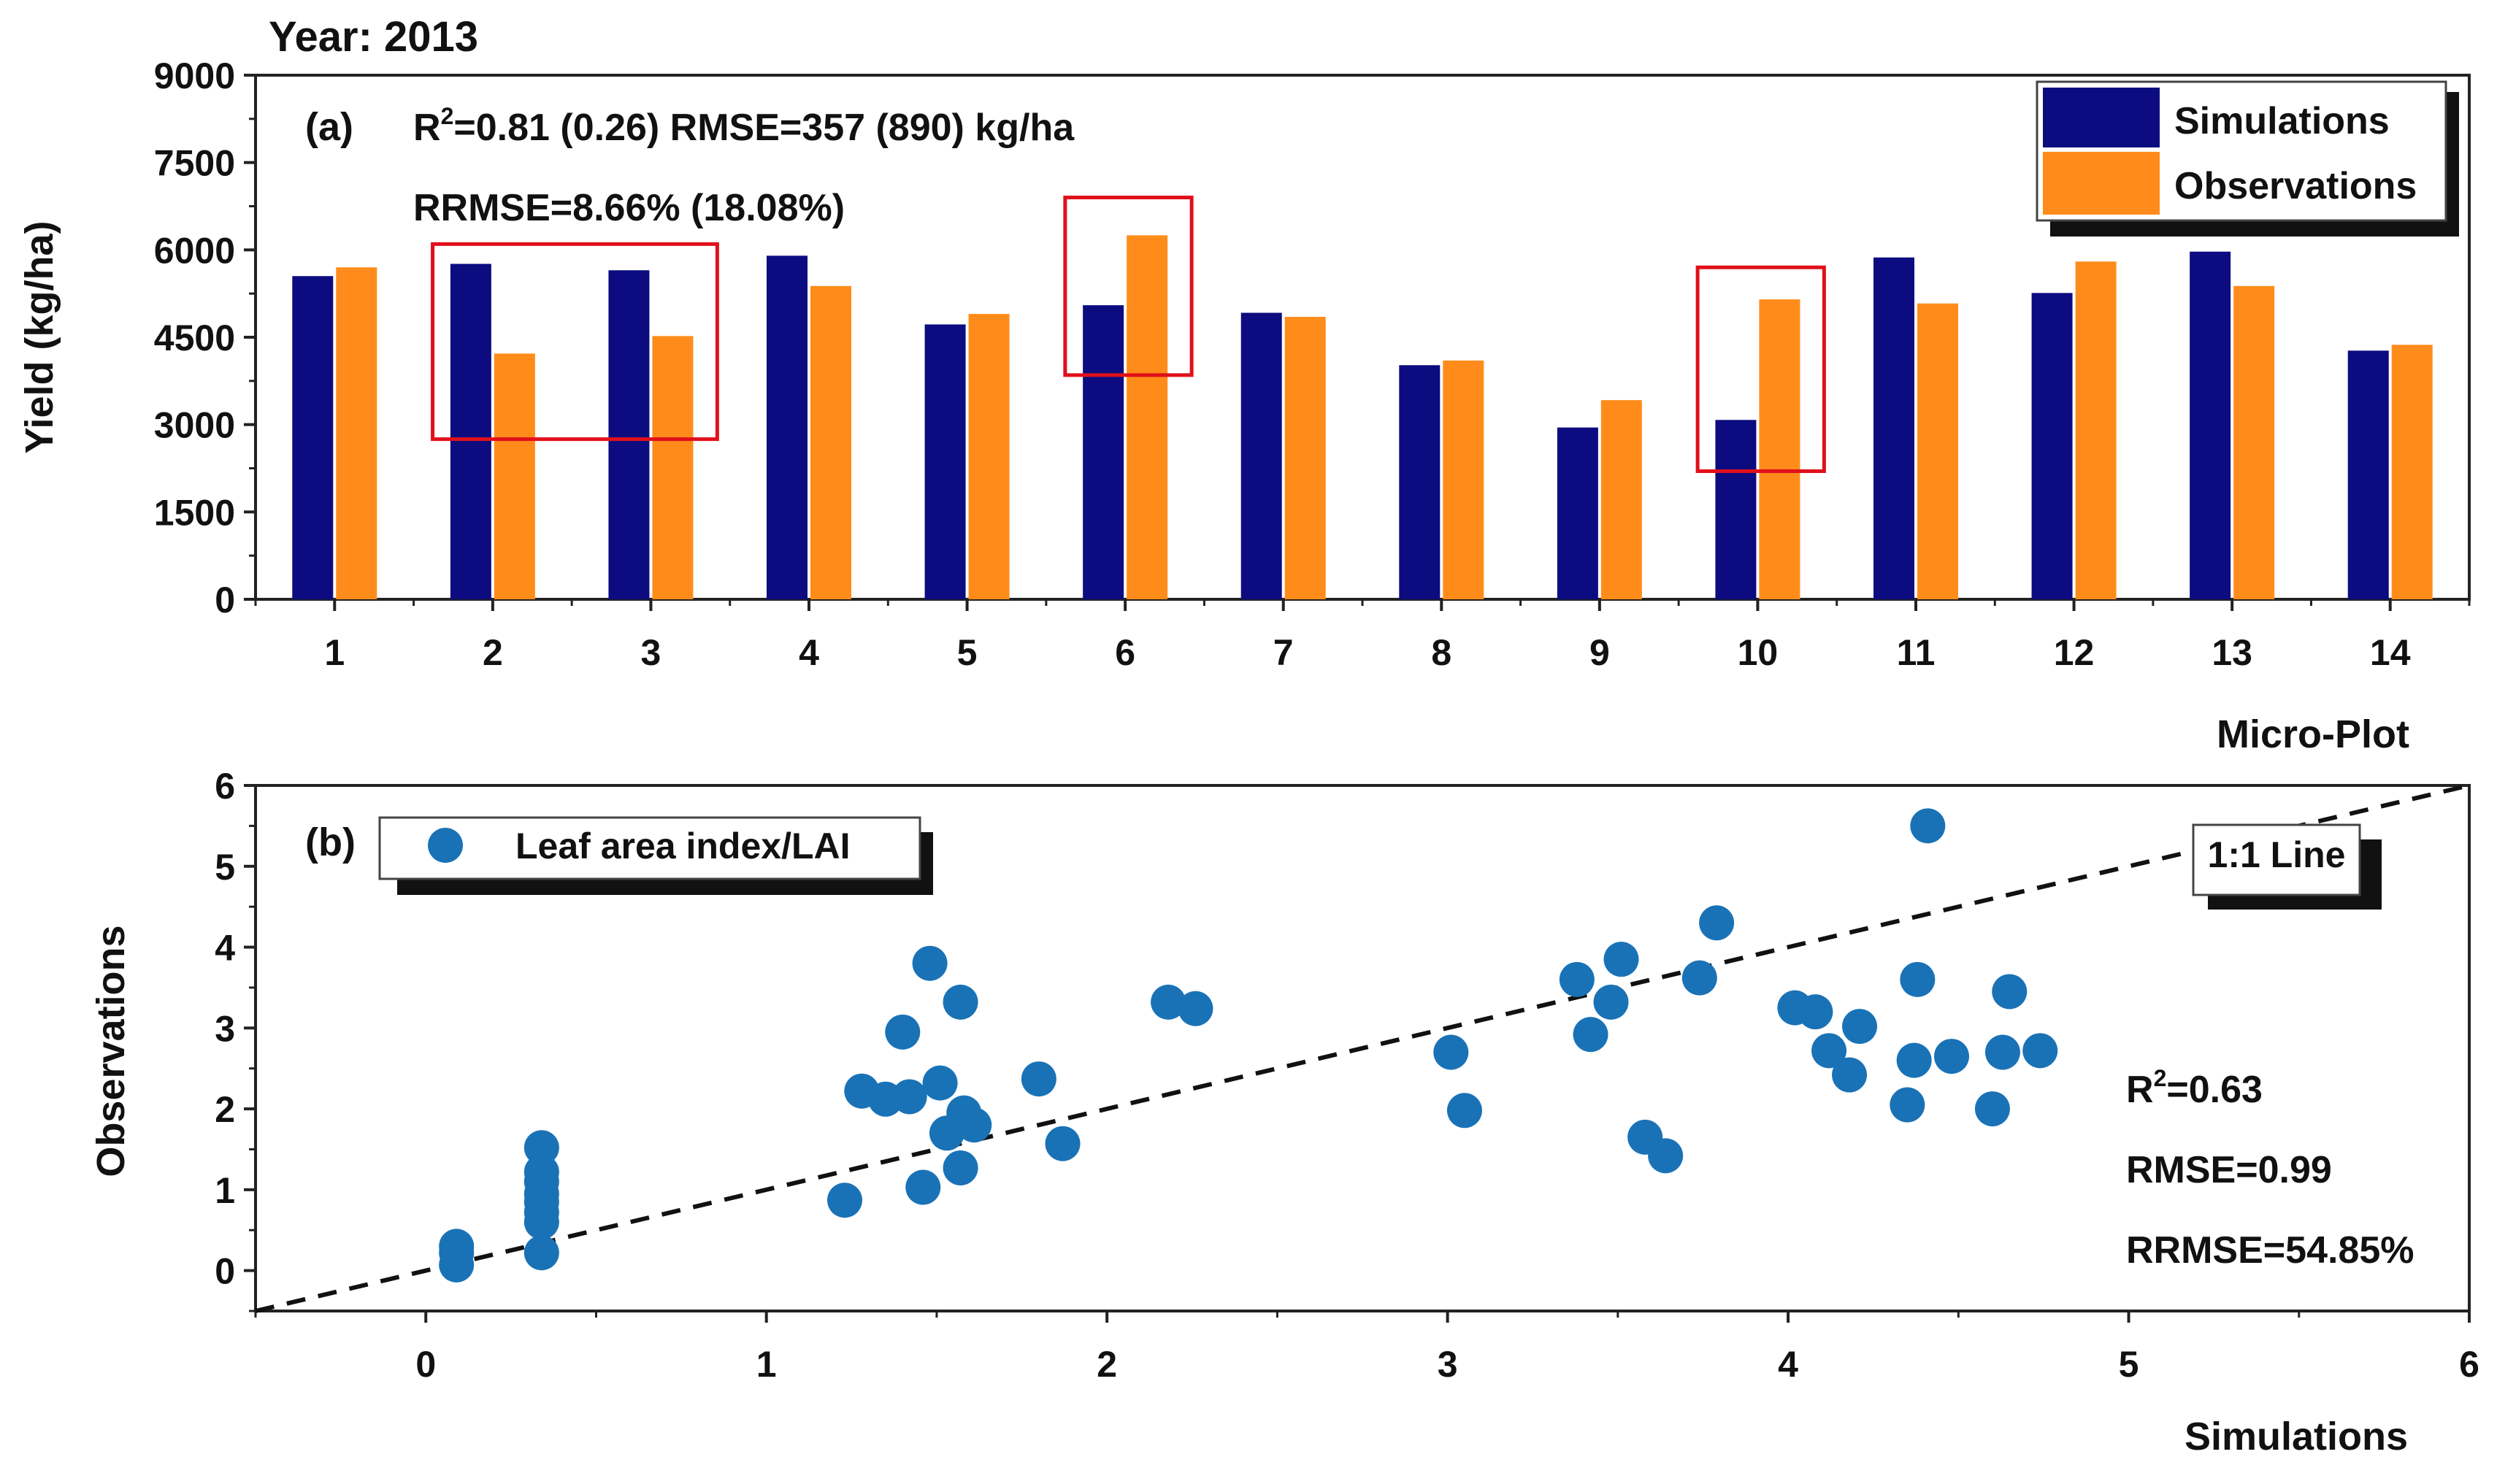 The width and height of the screenshot is (2497, 1484). I want to click on x-tick-label-a: 13, so click(2232, 652).